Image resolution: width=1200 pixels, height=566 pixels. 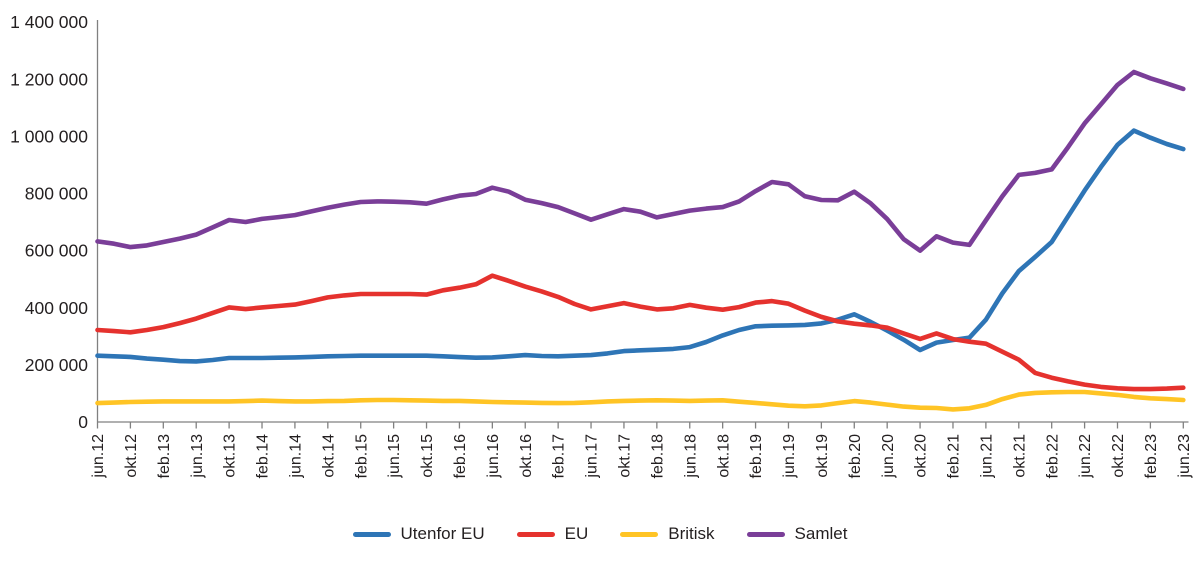 I want to click on x-axis-label: jun.16, so click(x=493, y=456).